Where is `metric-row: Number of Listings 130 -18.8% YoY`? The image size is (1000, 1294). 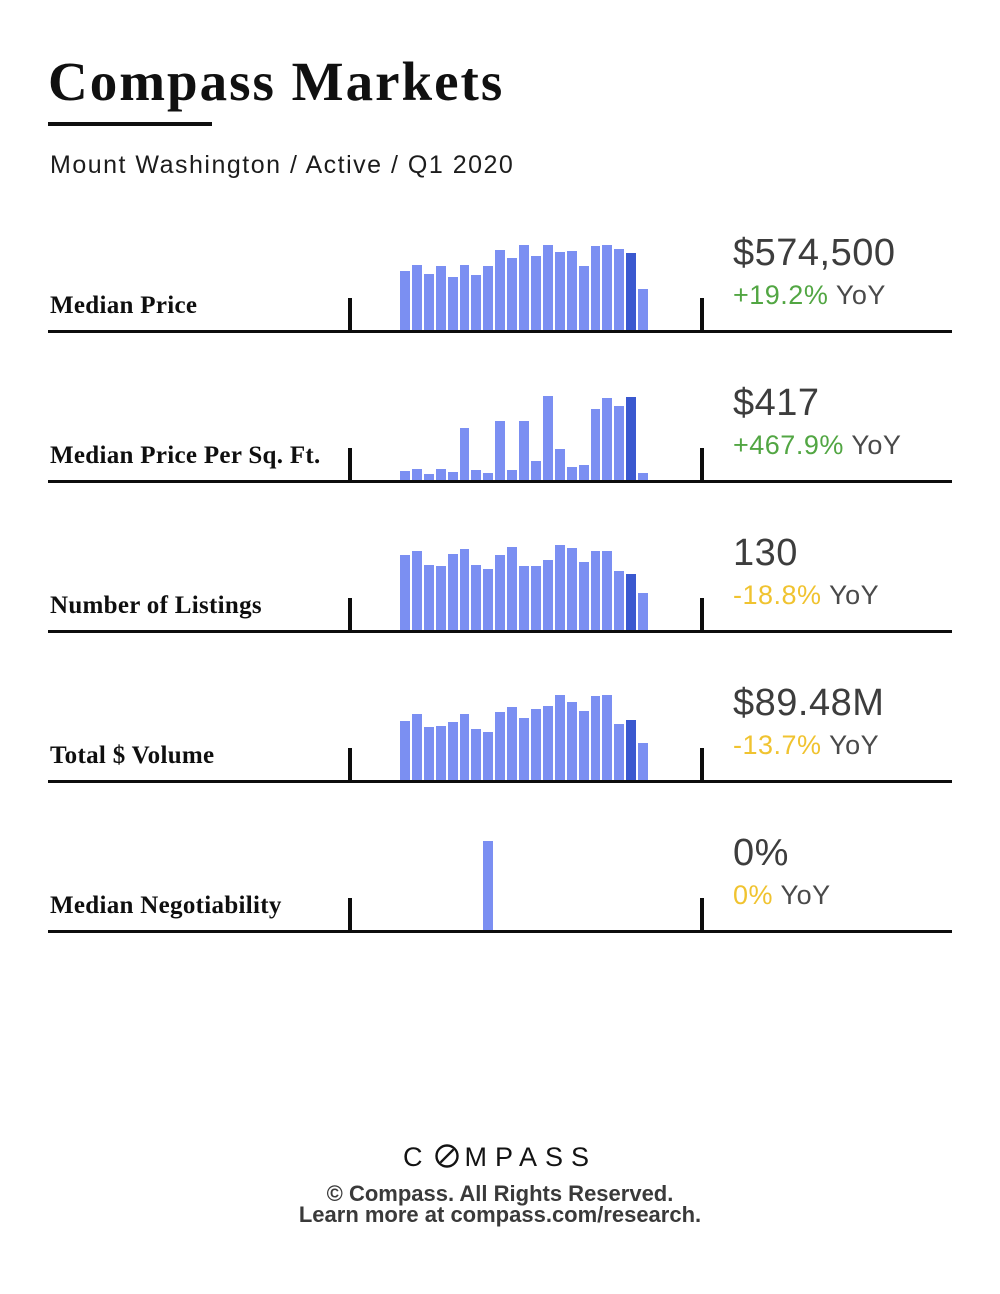
metric-row: Number of Listings 130 -18.8% YoY is located at coordinates (500, 576).